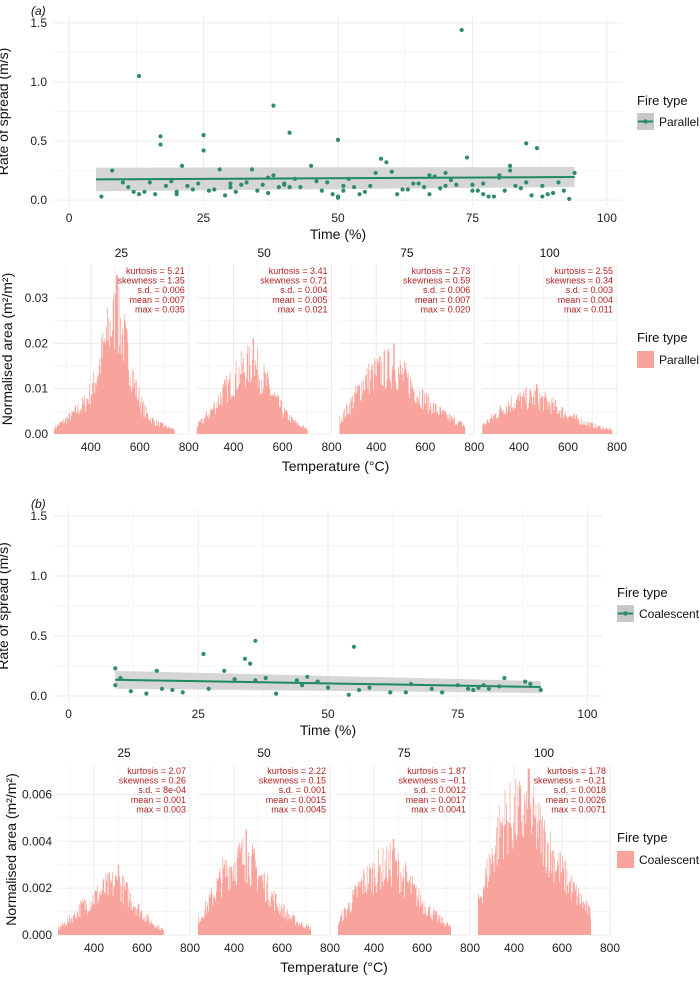 The width and height of the screenshot is (700, 983). Describe the element at coordinates (296, 771) in the screenshot. I see `stat-annotation: kurtosis = 2.22` at that location.